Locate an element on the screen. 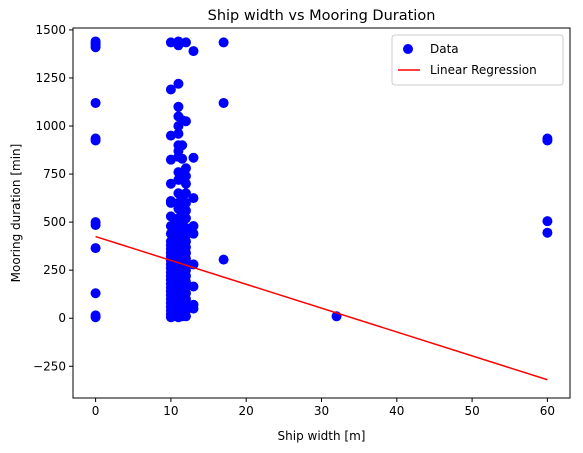  y-tick-label: 750 is located at coordinates (54, 174).